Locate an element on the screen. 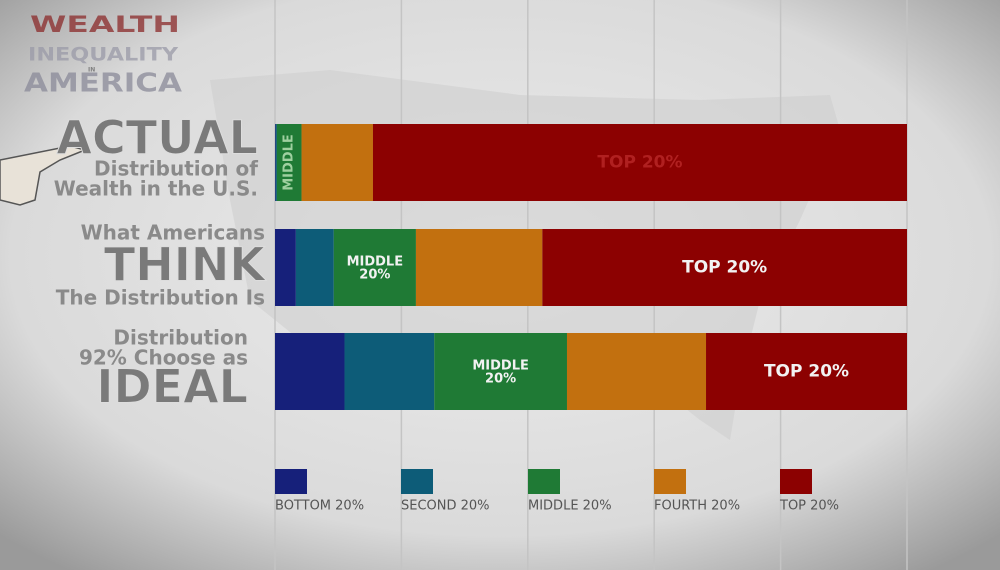 This screenshot has width=1000, height=570. title-line: AMERICA is located at coordinates (103, 84).